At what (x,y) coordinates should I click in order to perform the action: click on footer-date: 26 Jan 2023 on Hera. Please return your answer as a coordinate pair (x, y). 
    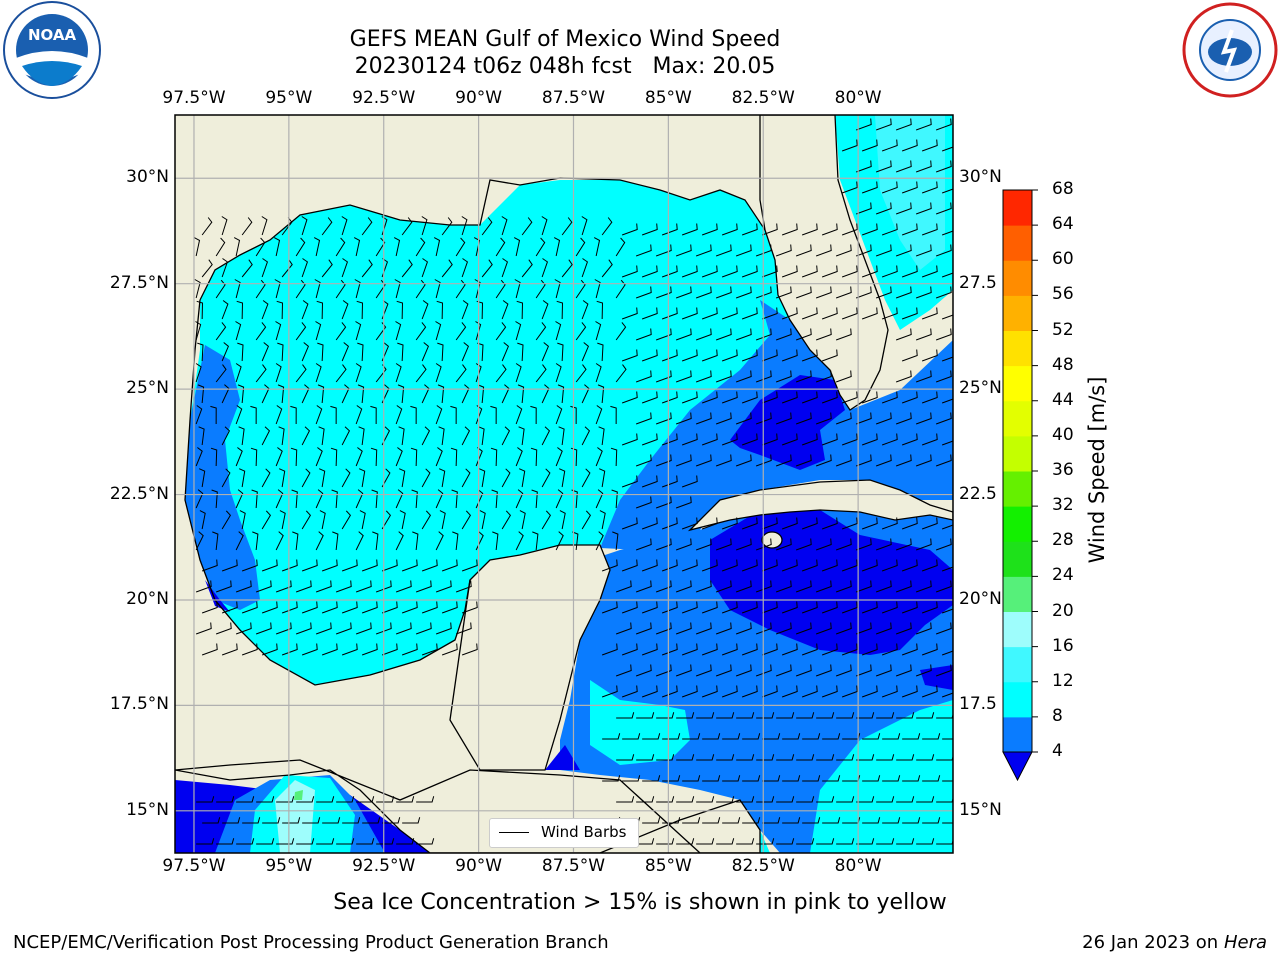
    Looking at the image, I should click on (1174, 942).